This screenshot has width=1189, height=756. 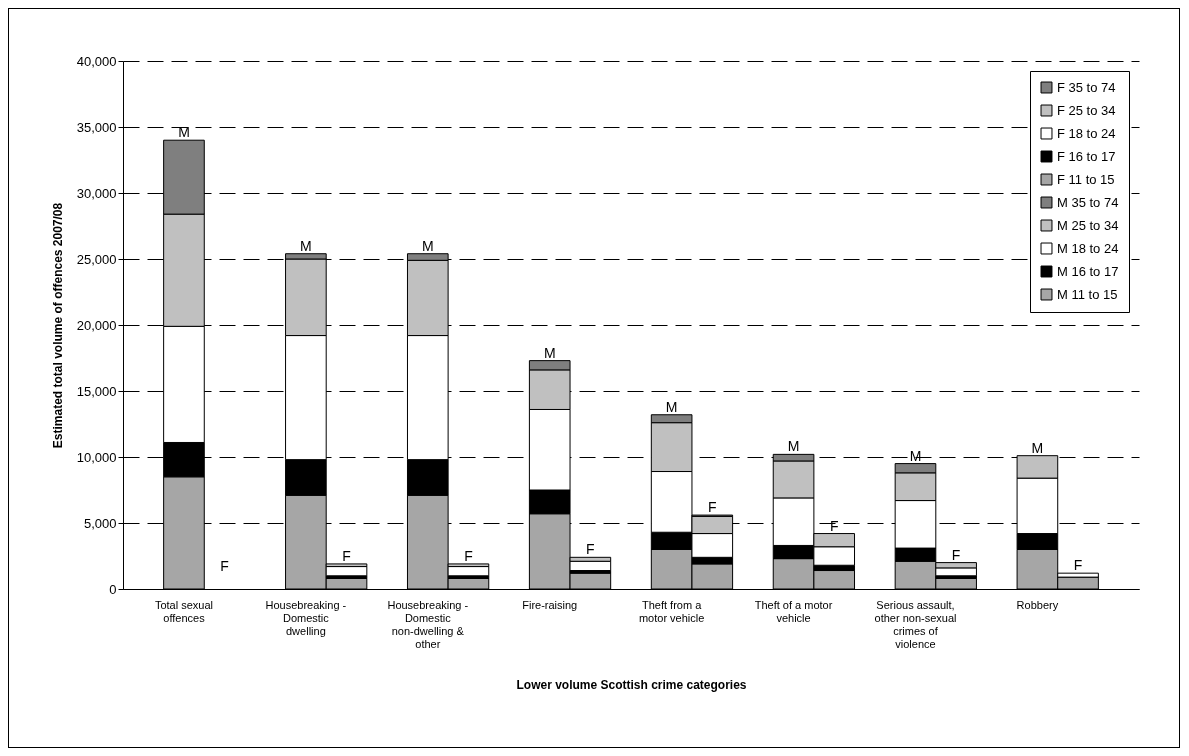 I want to click on legend-label: F 35 to 74, so click(x=1086, y=87).